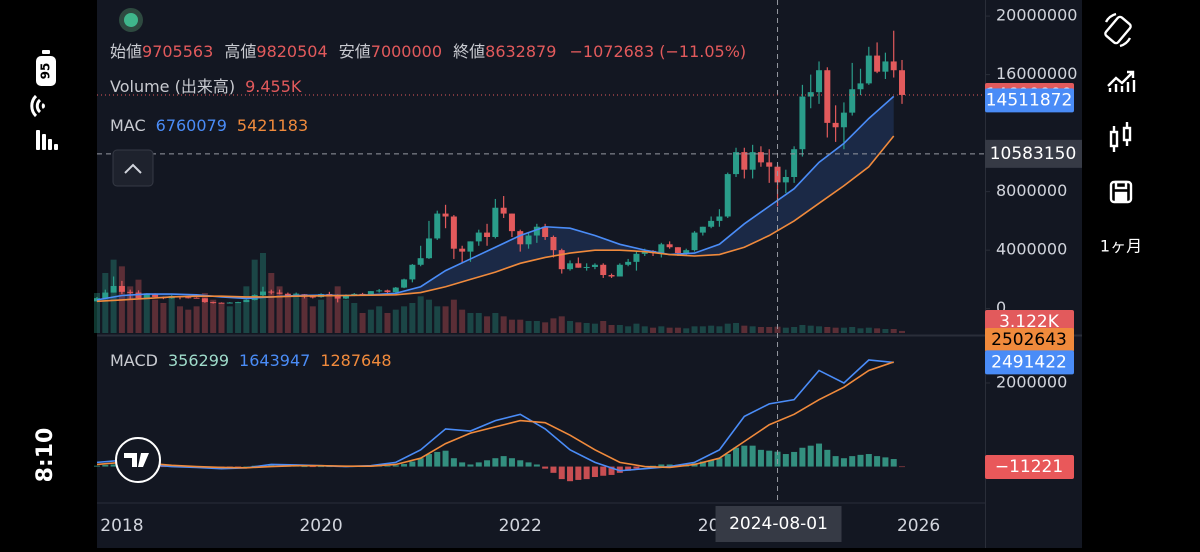 This screenshot has width=1200, height=552. I want to click on status-dot, so click(131, 20).